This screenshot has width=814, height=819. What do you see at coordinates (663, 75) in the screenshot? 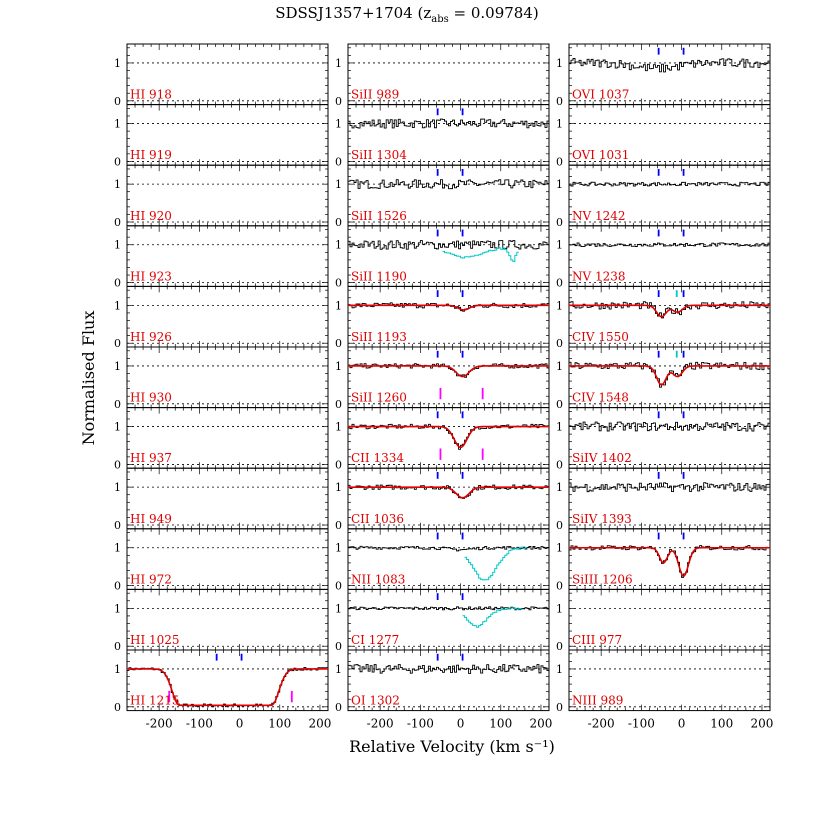
I see `spectrum-panel: 0 1 OVI 1037` at bounding box center [663, 75].